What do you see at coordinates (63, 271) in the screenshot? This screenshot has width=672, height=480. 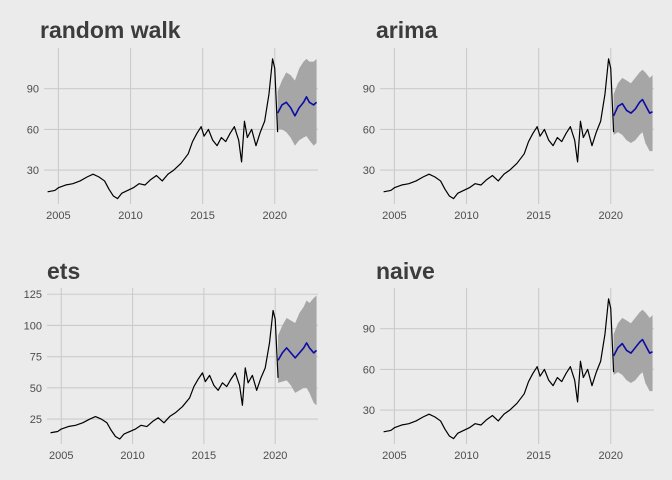 I see `panel-title: ets` at bounding box center [63, 271].